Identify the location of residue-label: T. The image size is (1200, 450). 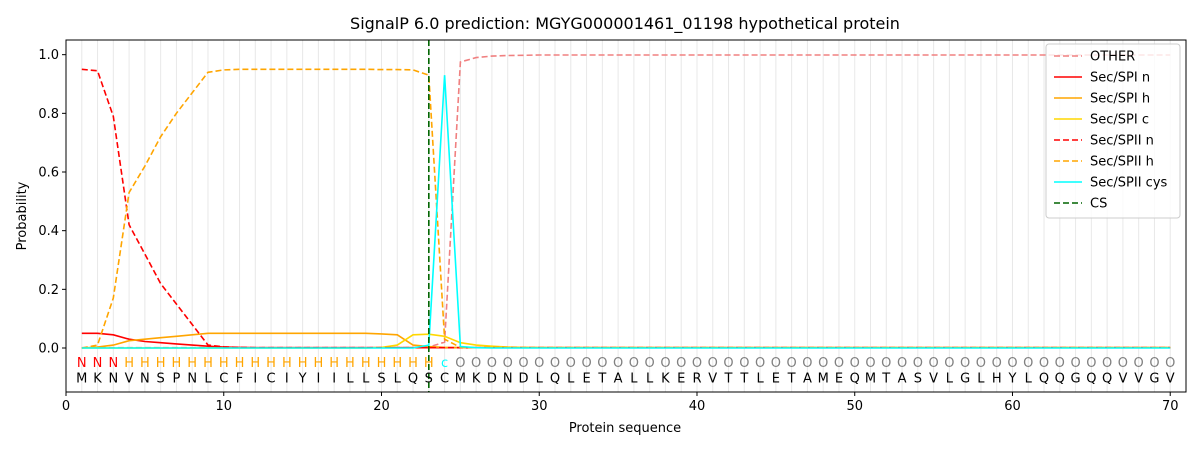
(728, 378).